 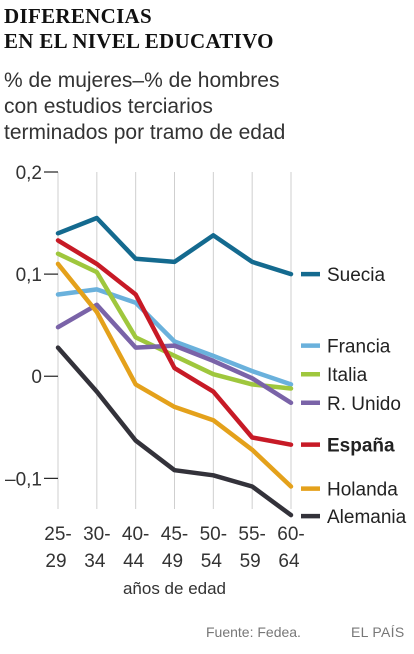 I want to click on x-tick-label: 29, so click(x=55, y=561).